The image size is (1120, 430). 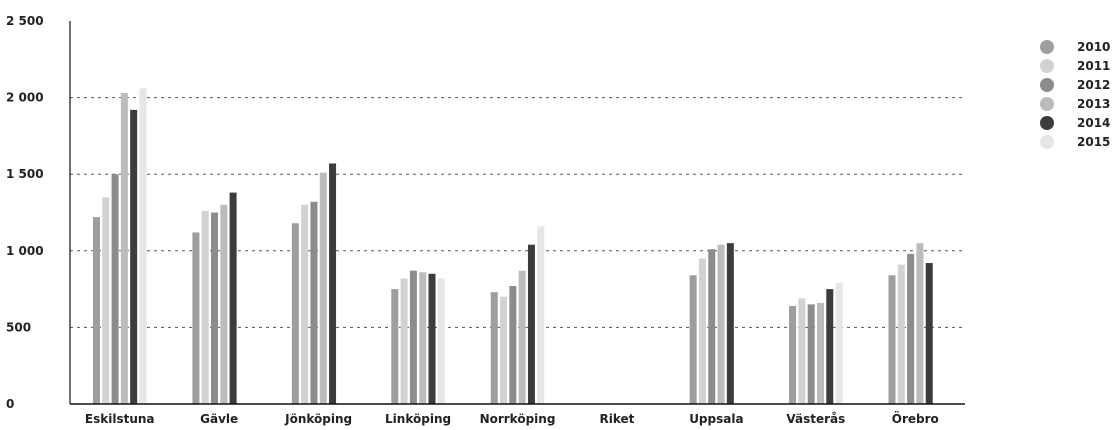 What do you see at coordinates (25, 21) in the screenshot?
I see `y-tick-label: 2 500` at bounding box center [25, 21].